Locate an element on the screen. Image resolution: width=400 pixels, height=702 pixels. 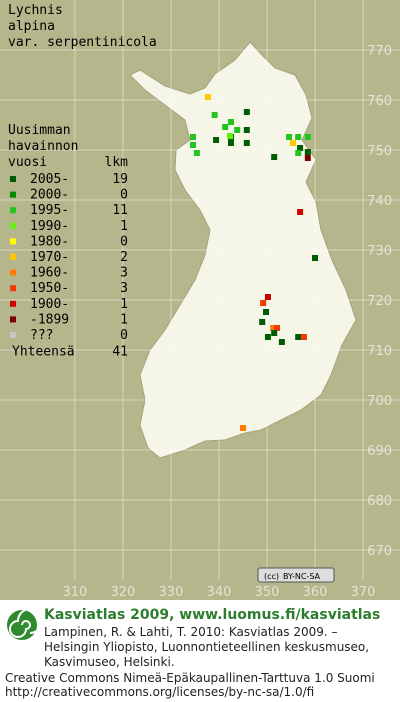
legend-header: Uusimman is located at coordinates (39, 130).